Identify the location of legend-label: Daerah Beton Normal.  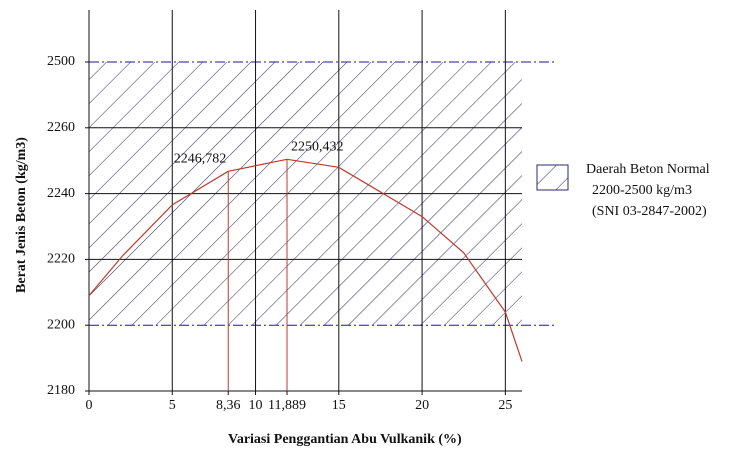
(648, 169).